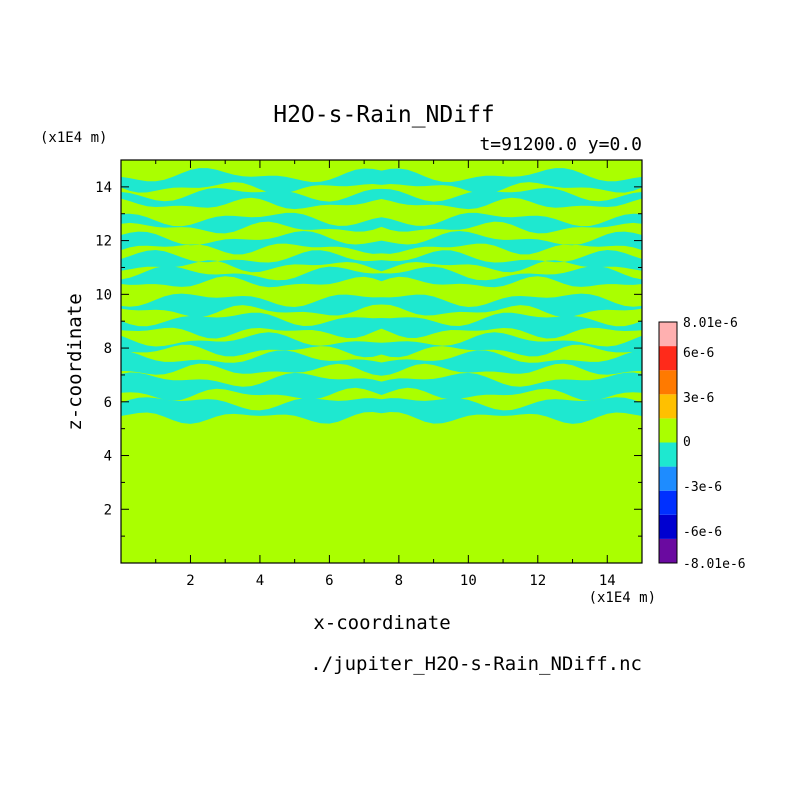 The image size is (804, 804). Describe the element at coordinates (75, 361) in the screenshot. I see `y-axis-label: z-coordinate` at that location.